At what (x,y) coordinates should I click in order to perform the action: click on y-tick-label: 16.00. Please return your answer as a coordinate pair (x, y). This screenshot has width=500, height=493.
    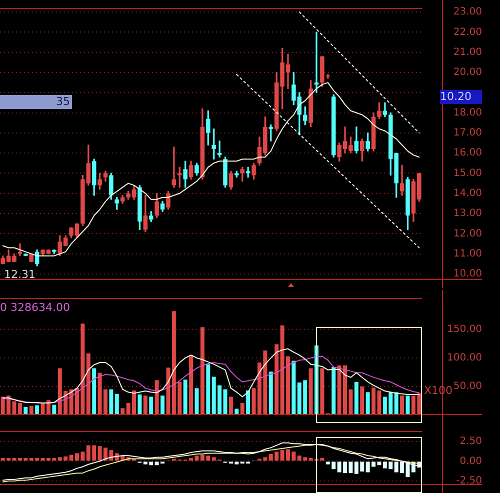
    Looking at the image, I should click on (467, 153).